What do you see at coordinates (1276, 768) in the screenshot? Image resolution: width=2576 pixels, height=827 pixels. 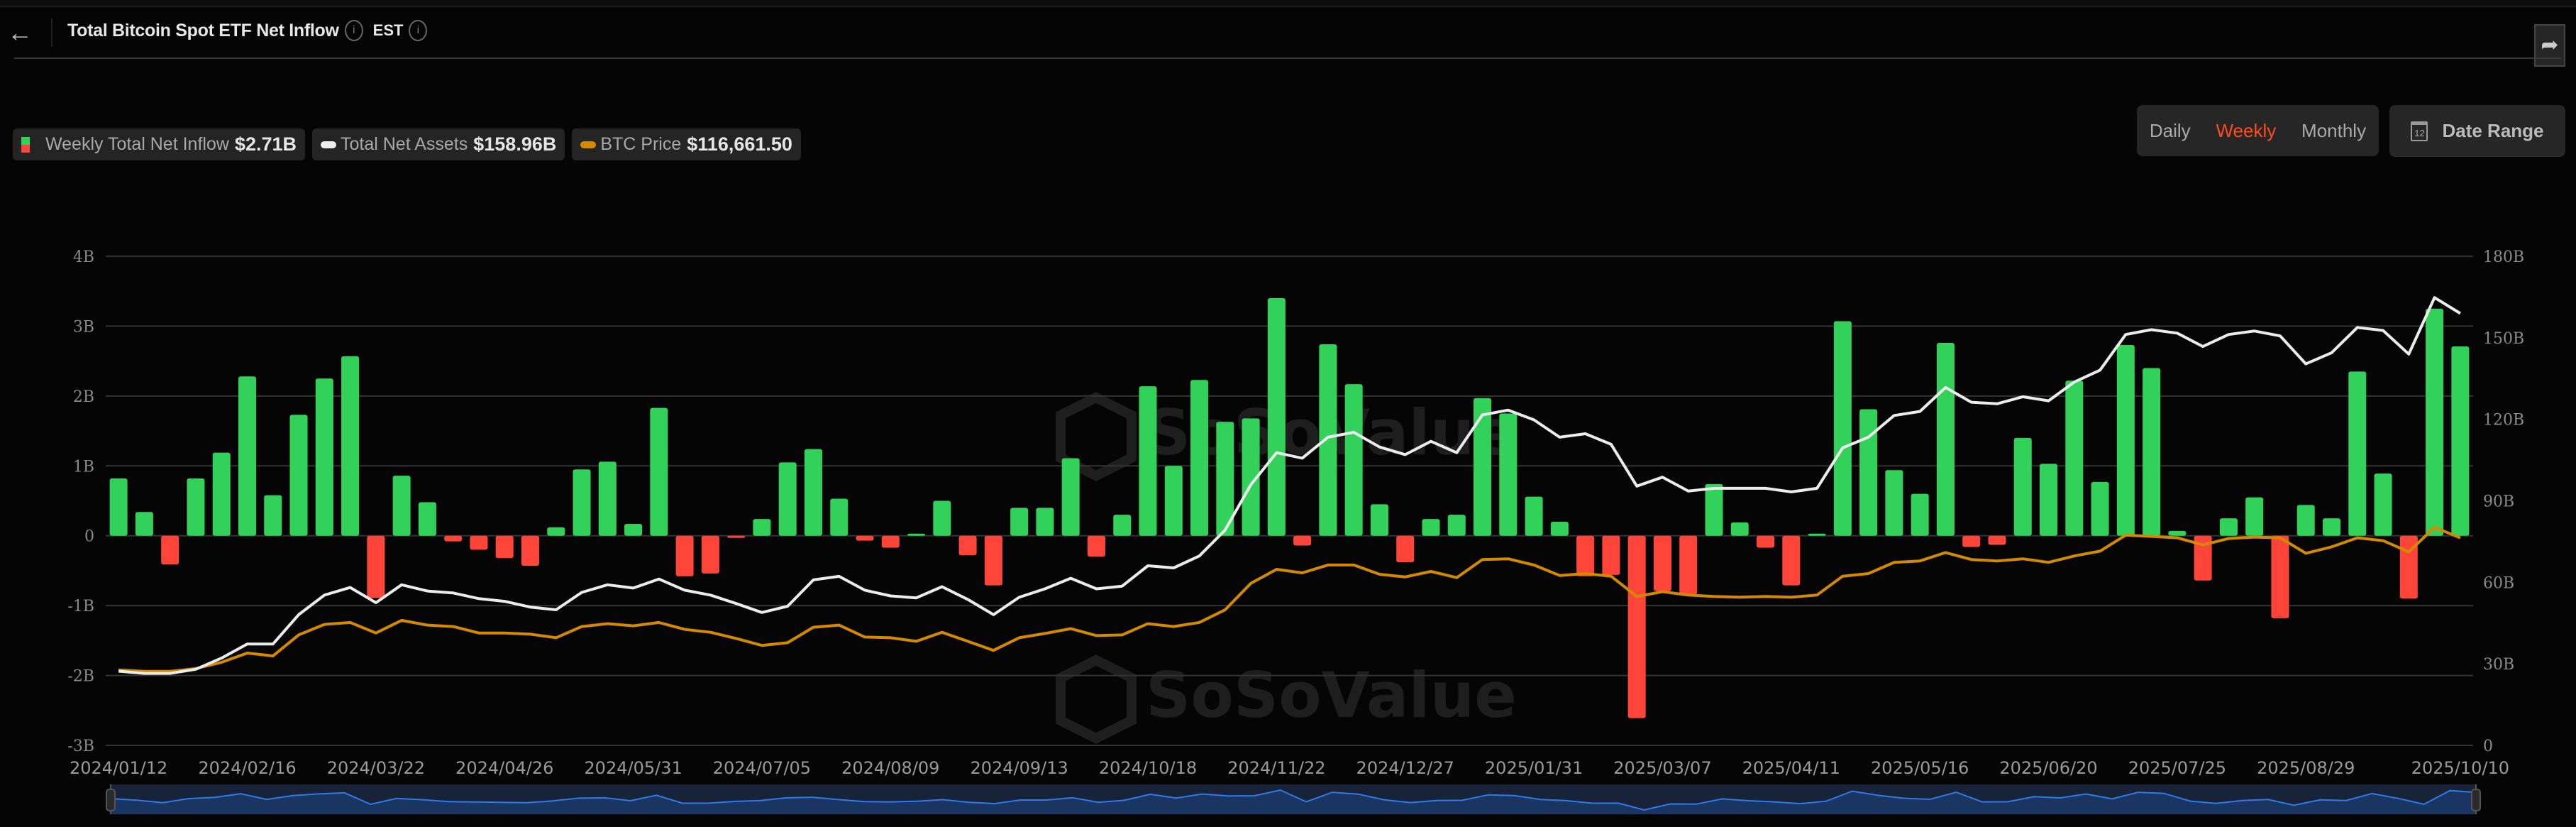 I see `x-axis-tick-label: 2024/11/22` at bounding box center [1276, 768].